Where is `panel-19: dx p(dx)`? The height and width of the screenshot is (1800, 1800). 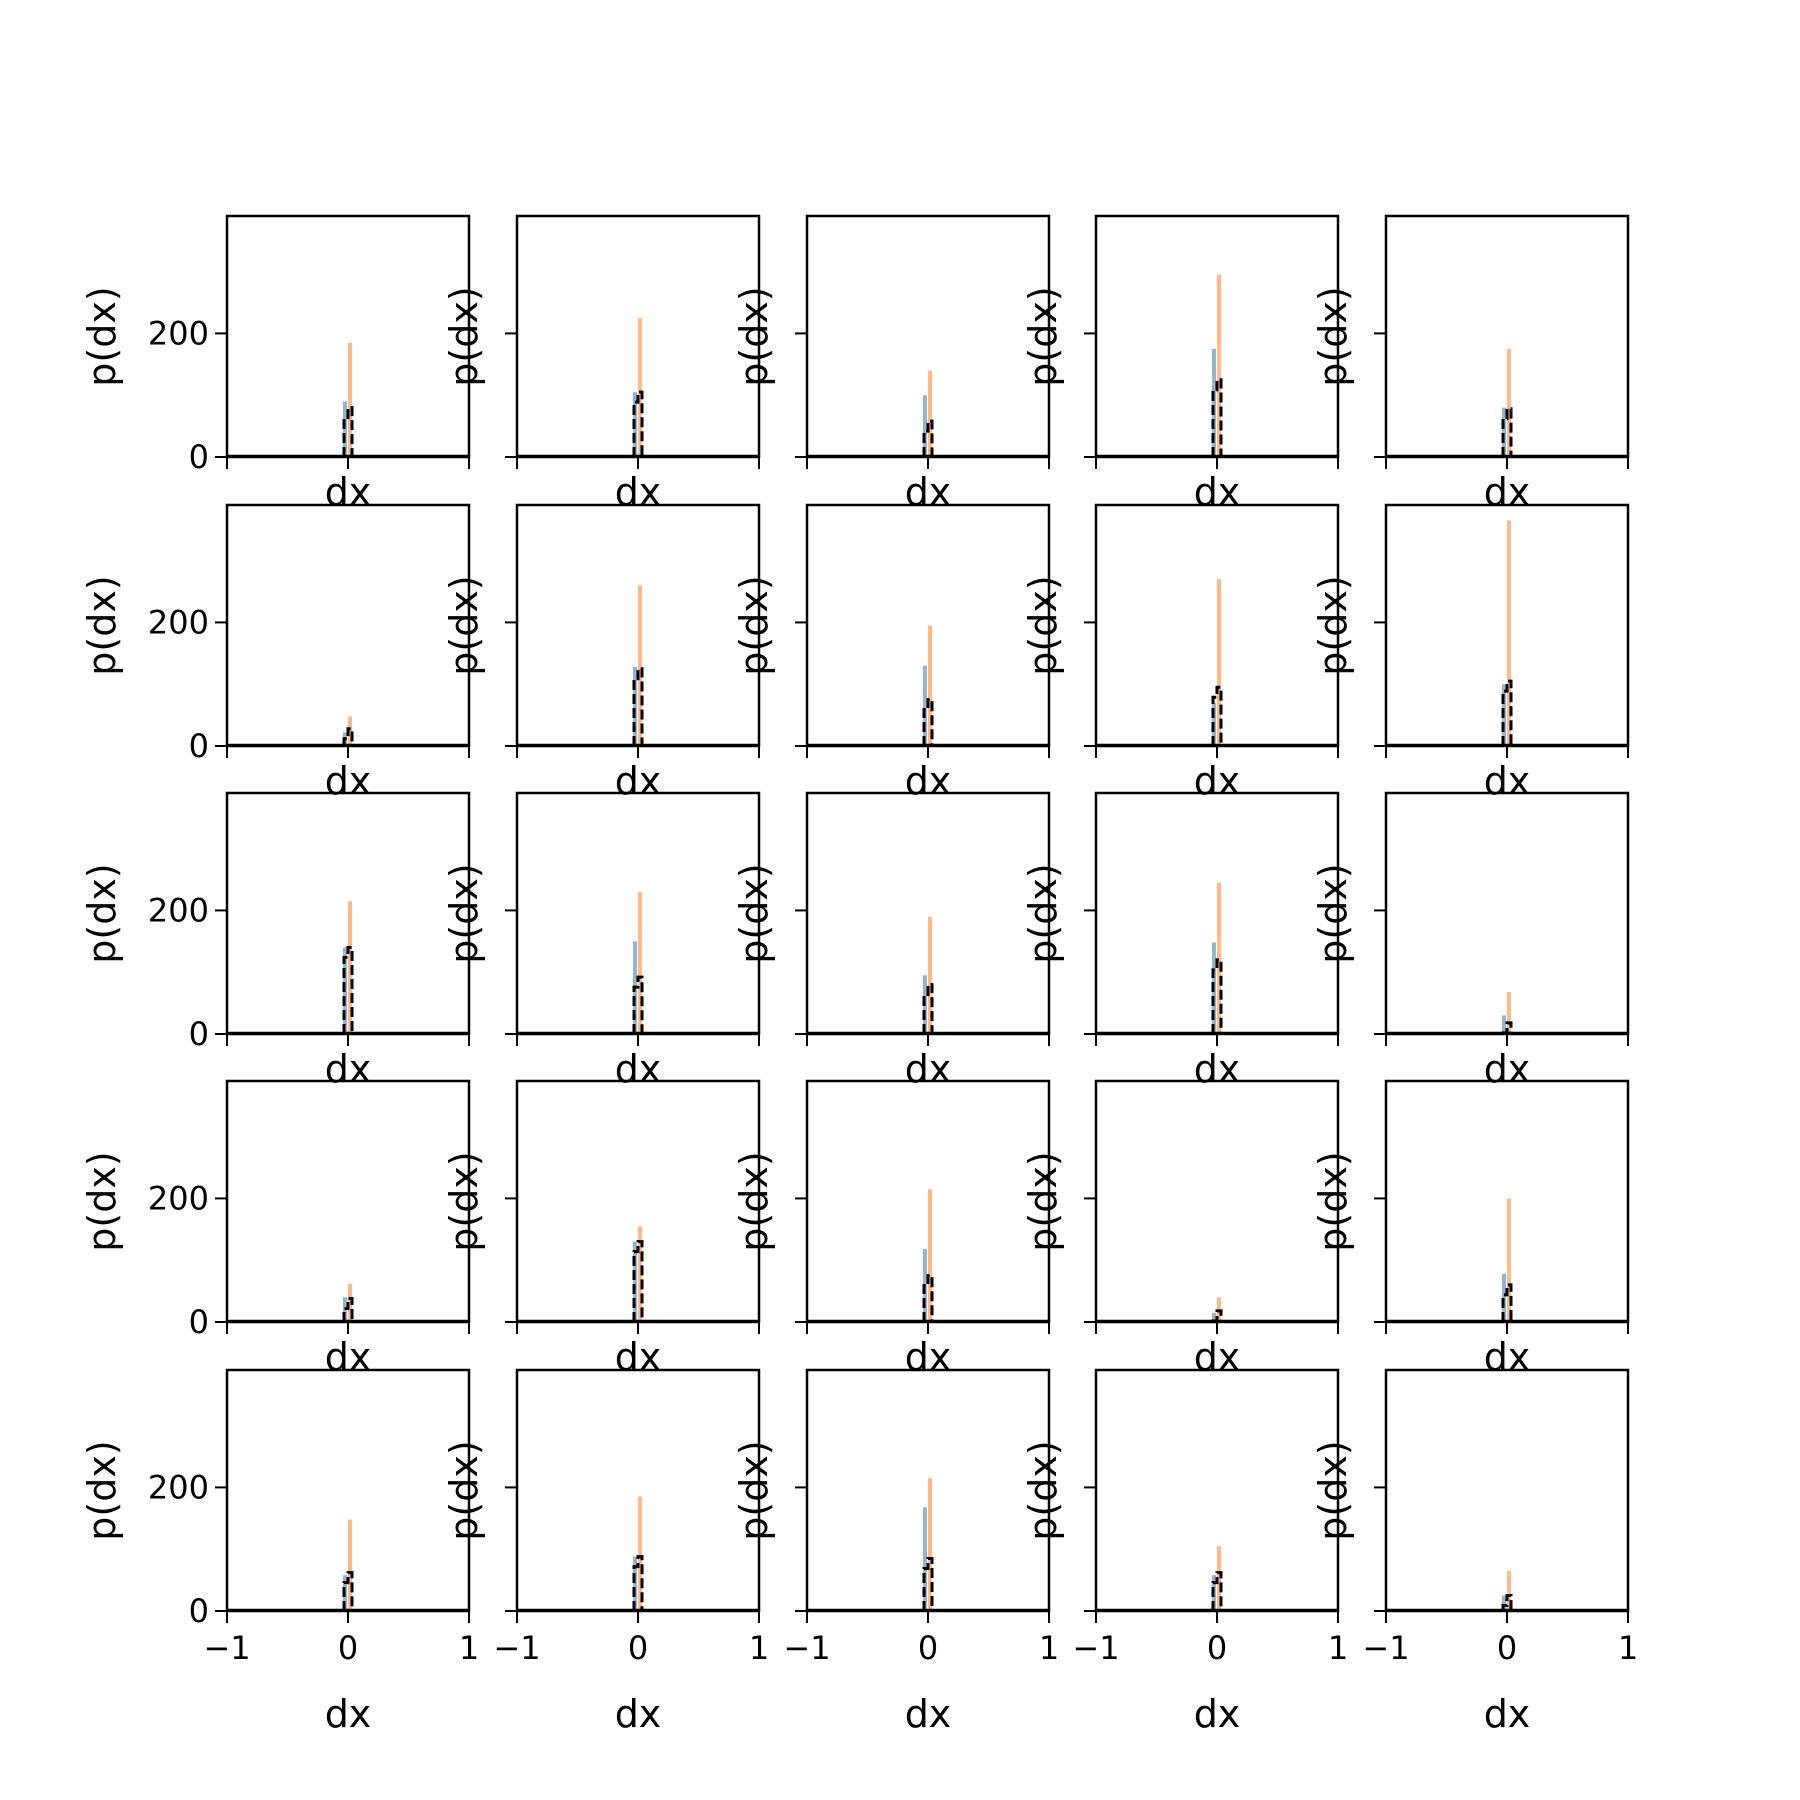 panel-19: dx p(dx) is located at coordinates (1180, 1229).